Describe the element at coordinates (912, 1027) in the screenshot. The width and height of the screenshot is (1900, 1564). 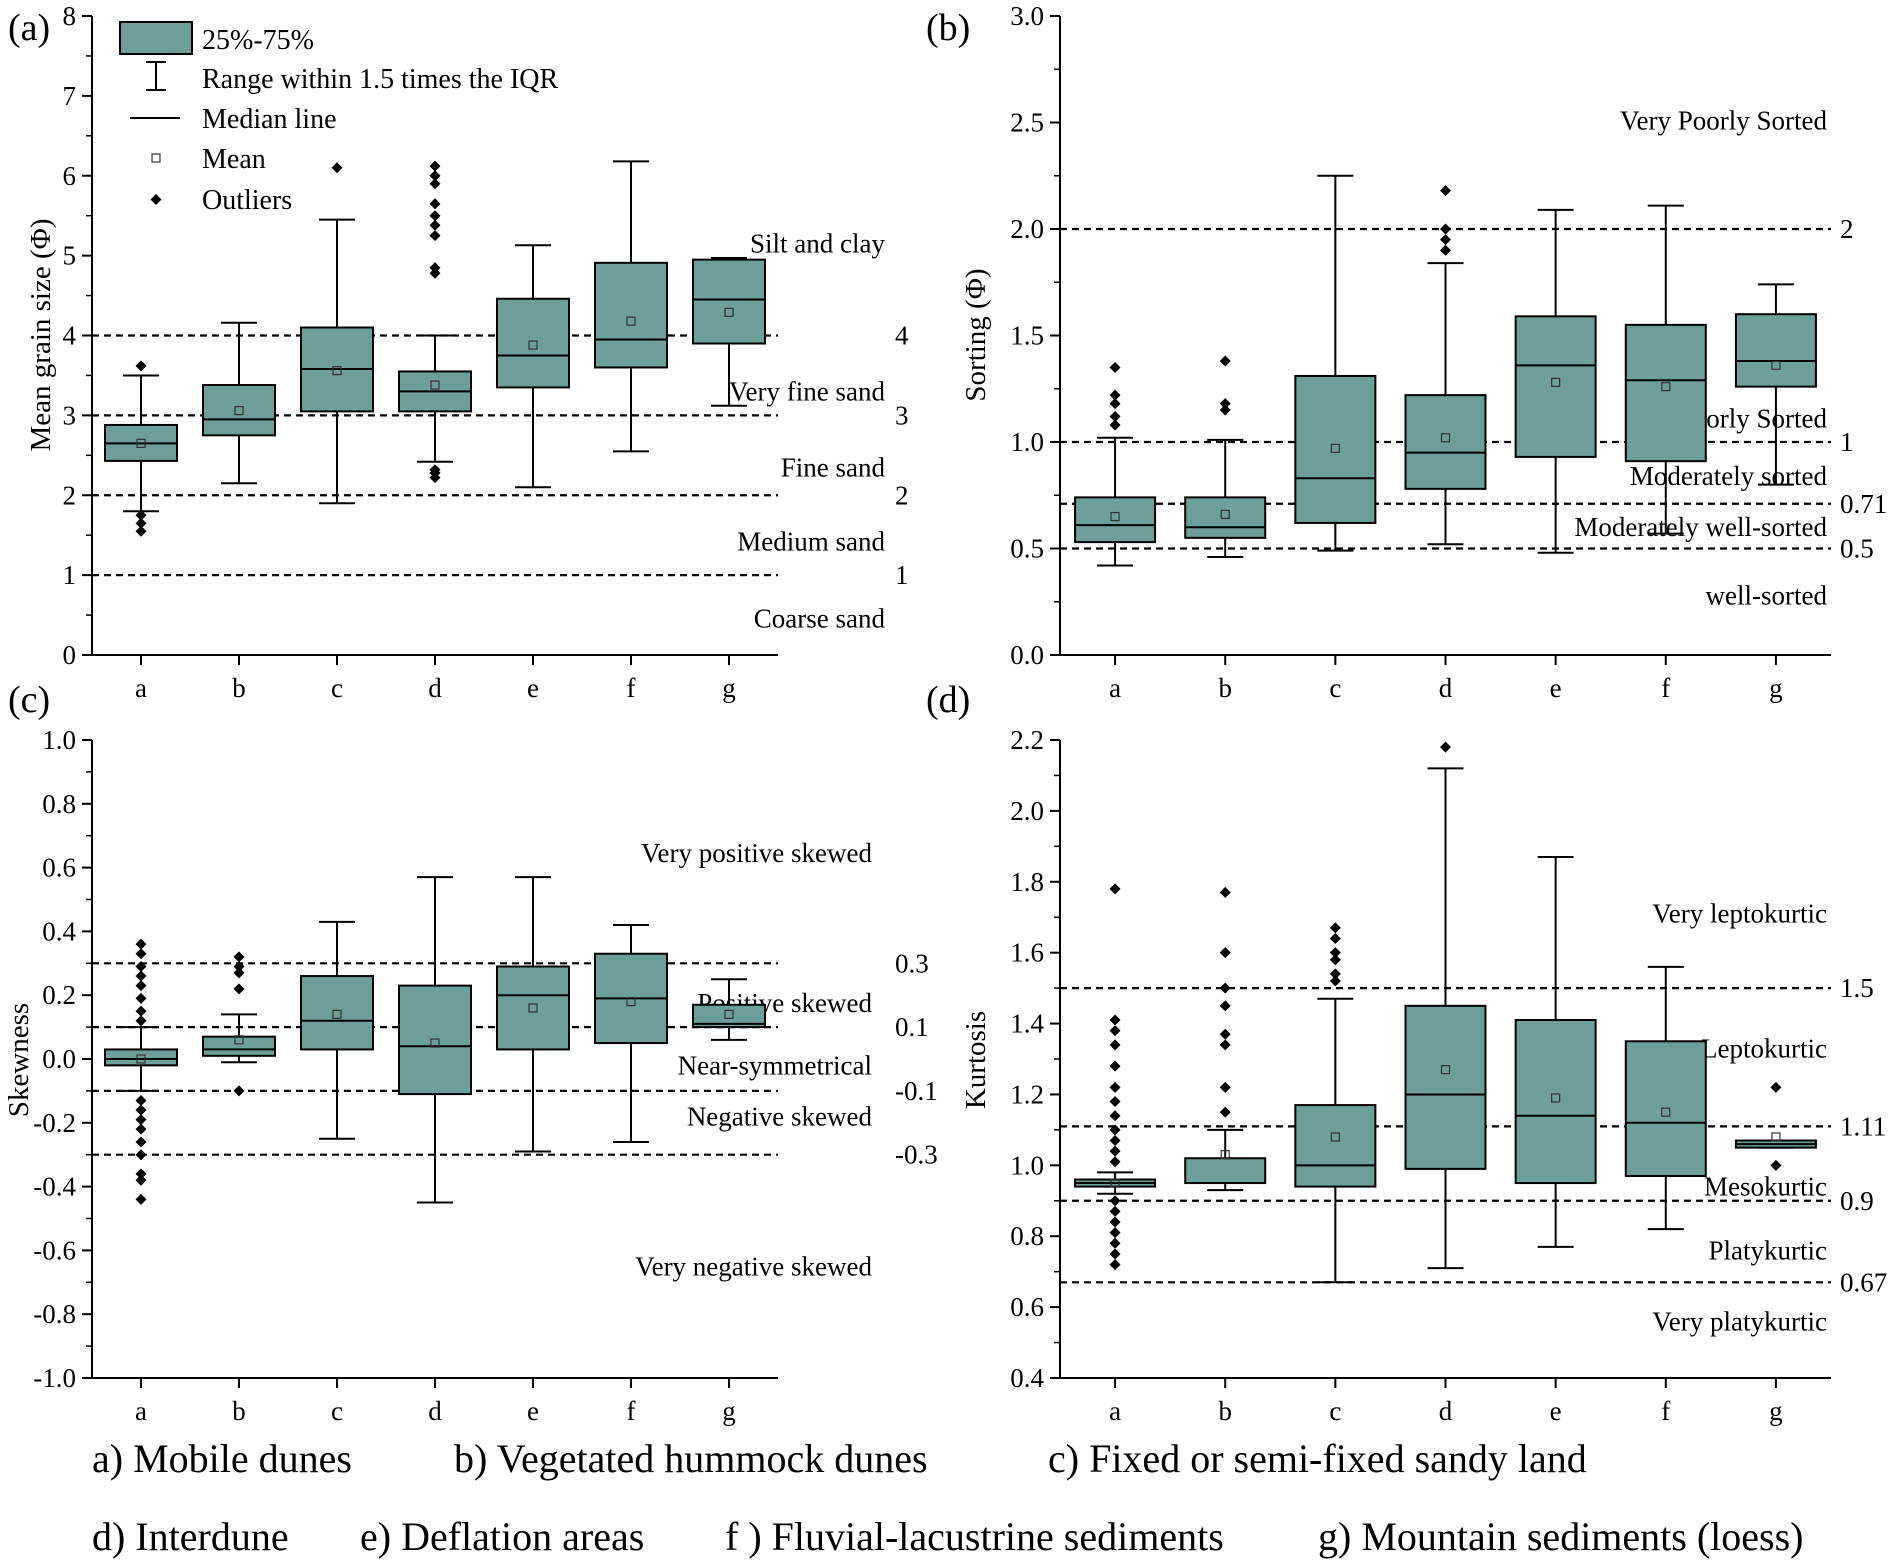
I see `reference-line-label: 0.1` at that location.